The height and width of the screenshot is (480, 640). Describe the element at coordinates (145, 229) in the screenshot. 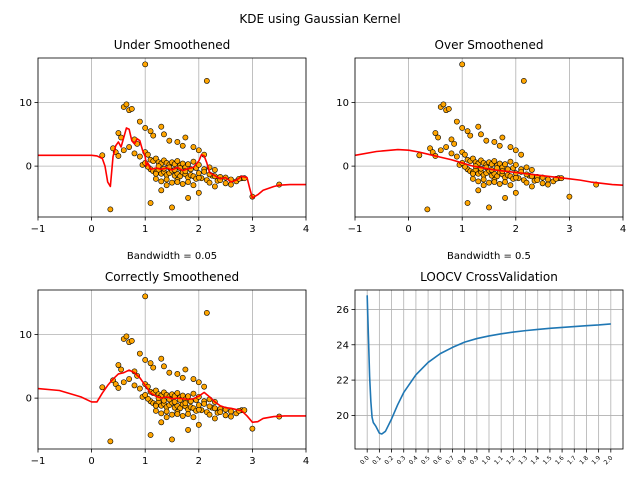

I see `x-tick-label: 1` at that location.